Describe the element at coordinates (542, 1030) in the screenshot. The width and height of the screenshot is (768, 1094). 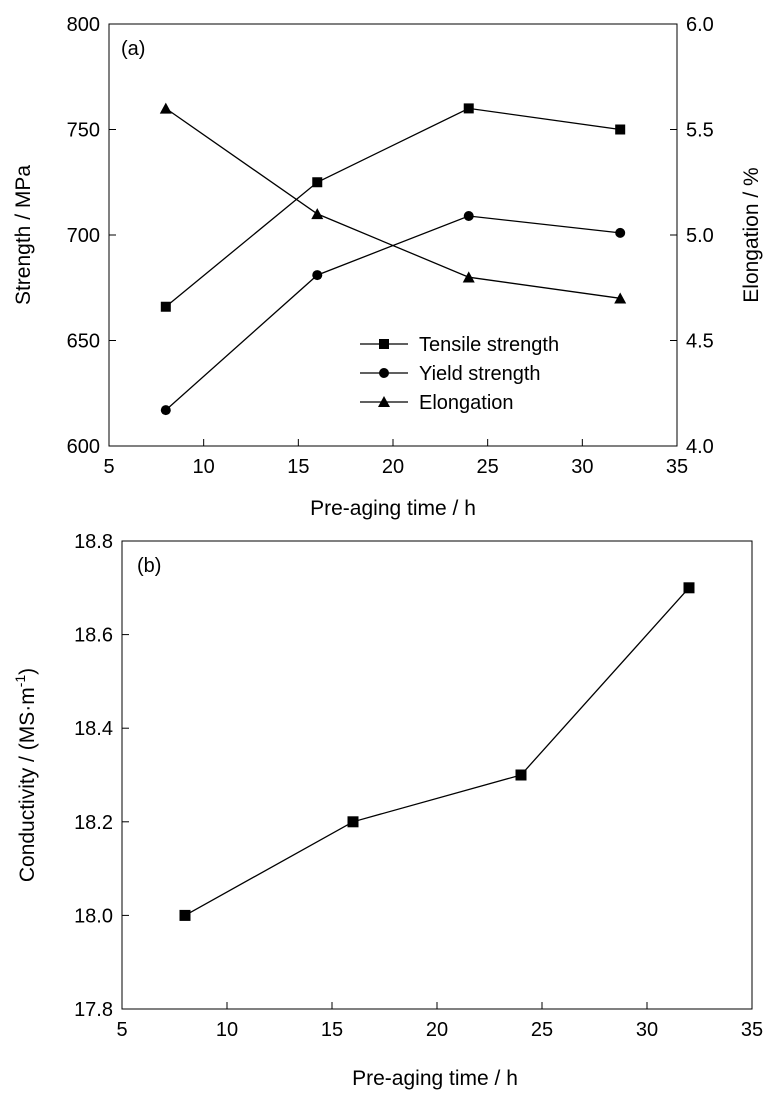
I see `panel-b-x-tick-label: 25` at that location.